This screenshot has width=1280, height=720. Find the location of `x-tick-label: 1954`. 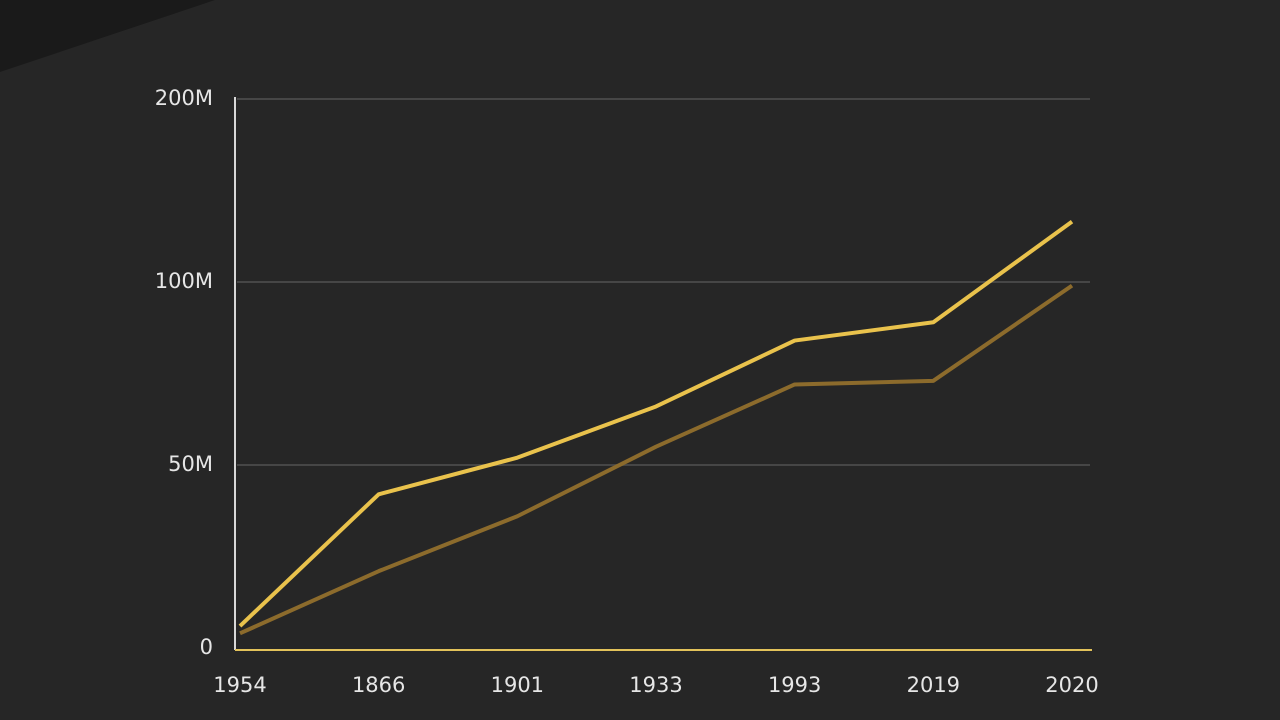

x-tick-label: 1954 is located at coordinates (239, 685).